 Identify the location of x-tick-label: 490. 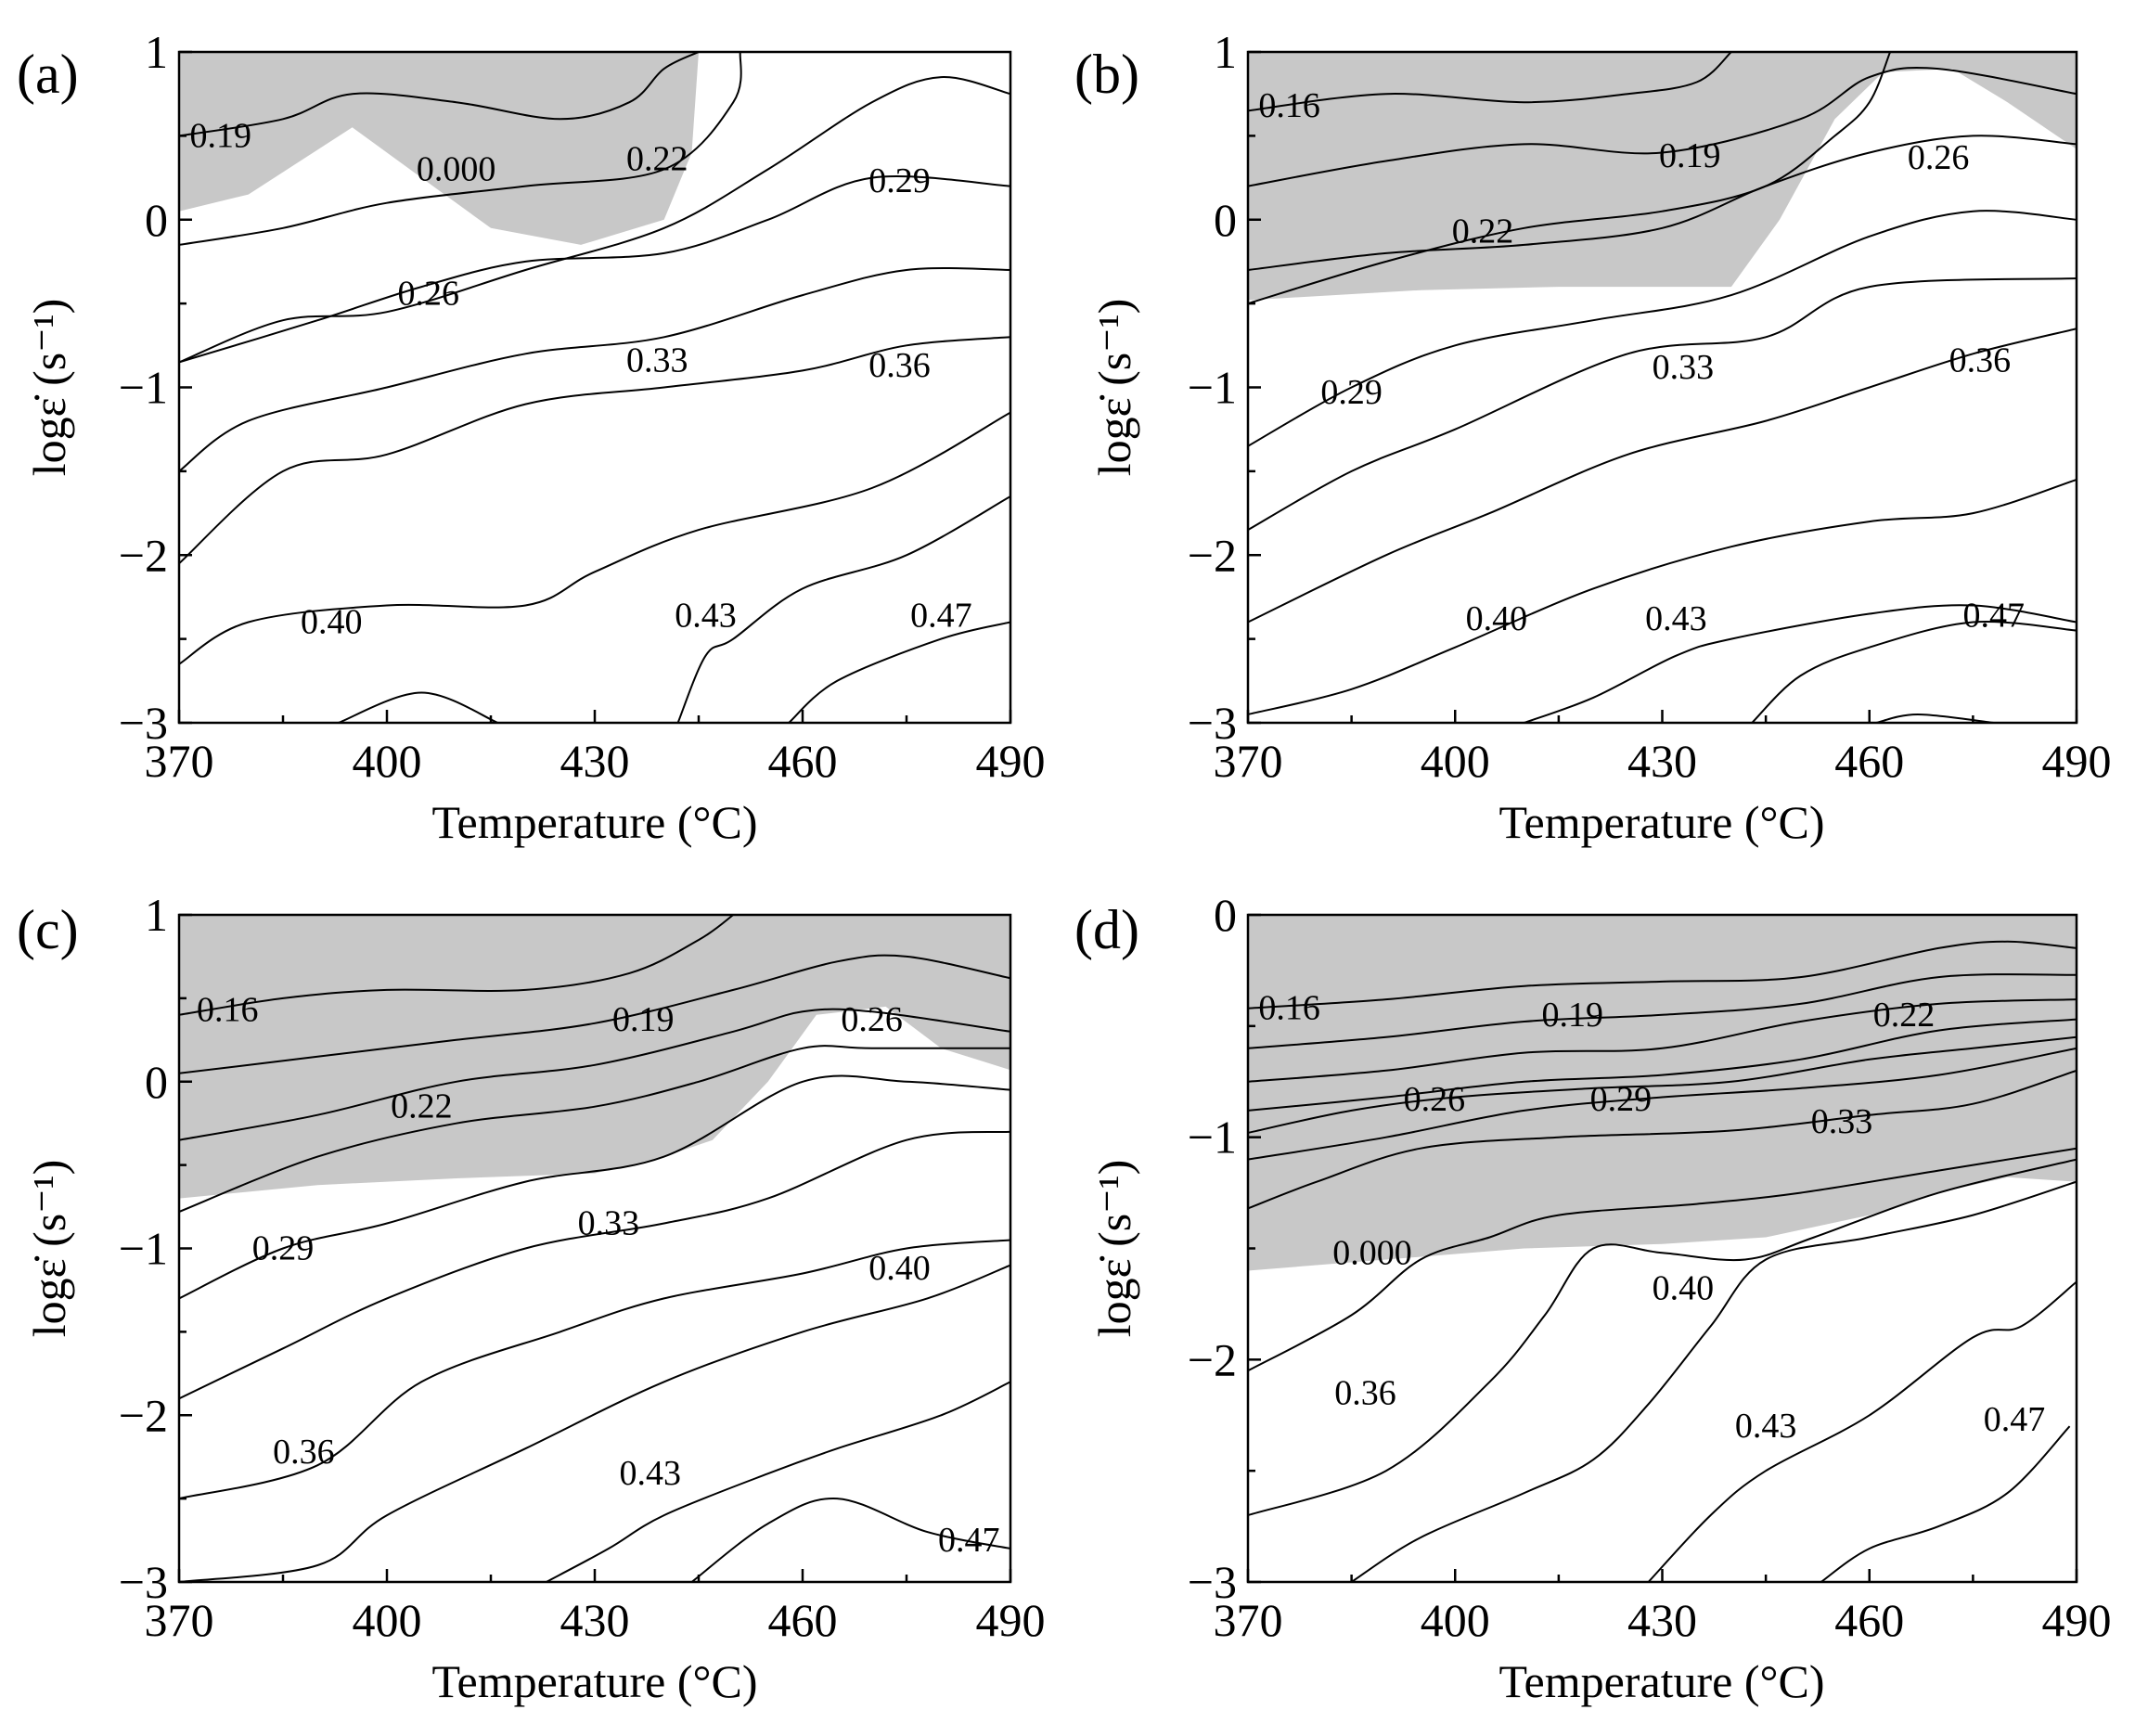
(1011, 761).